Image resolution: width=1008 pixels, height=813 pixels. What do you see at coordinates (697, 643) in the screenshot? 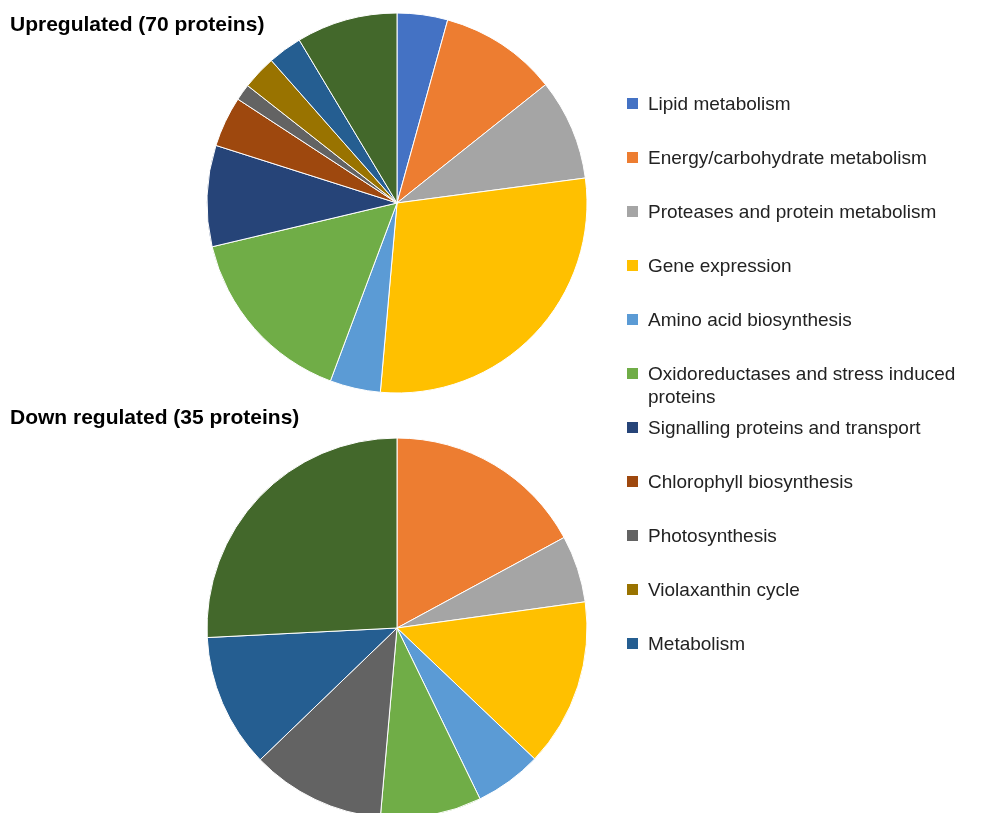
I see `legend-label: Metabolism` at bounding box center [697, 643].